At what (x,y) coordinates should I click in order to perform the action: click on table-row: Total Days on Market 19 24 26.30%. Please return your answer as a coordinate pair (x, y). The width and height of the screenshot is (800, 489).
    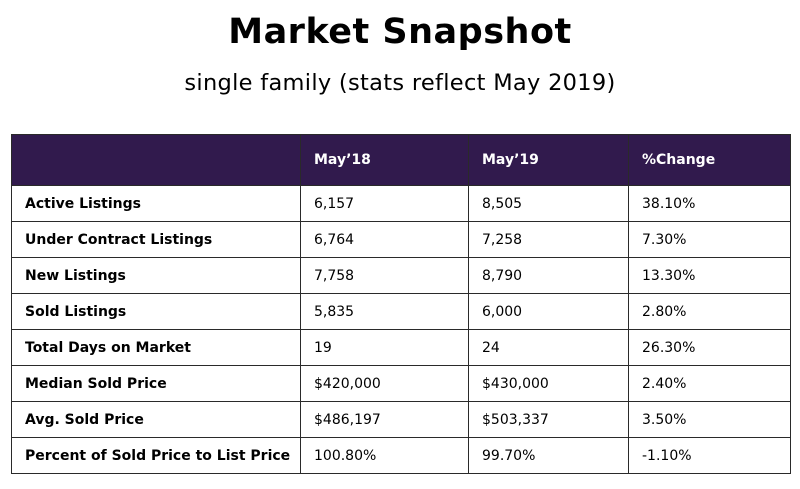
    Looking at the image, I should click on (401, 347).